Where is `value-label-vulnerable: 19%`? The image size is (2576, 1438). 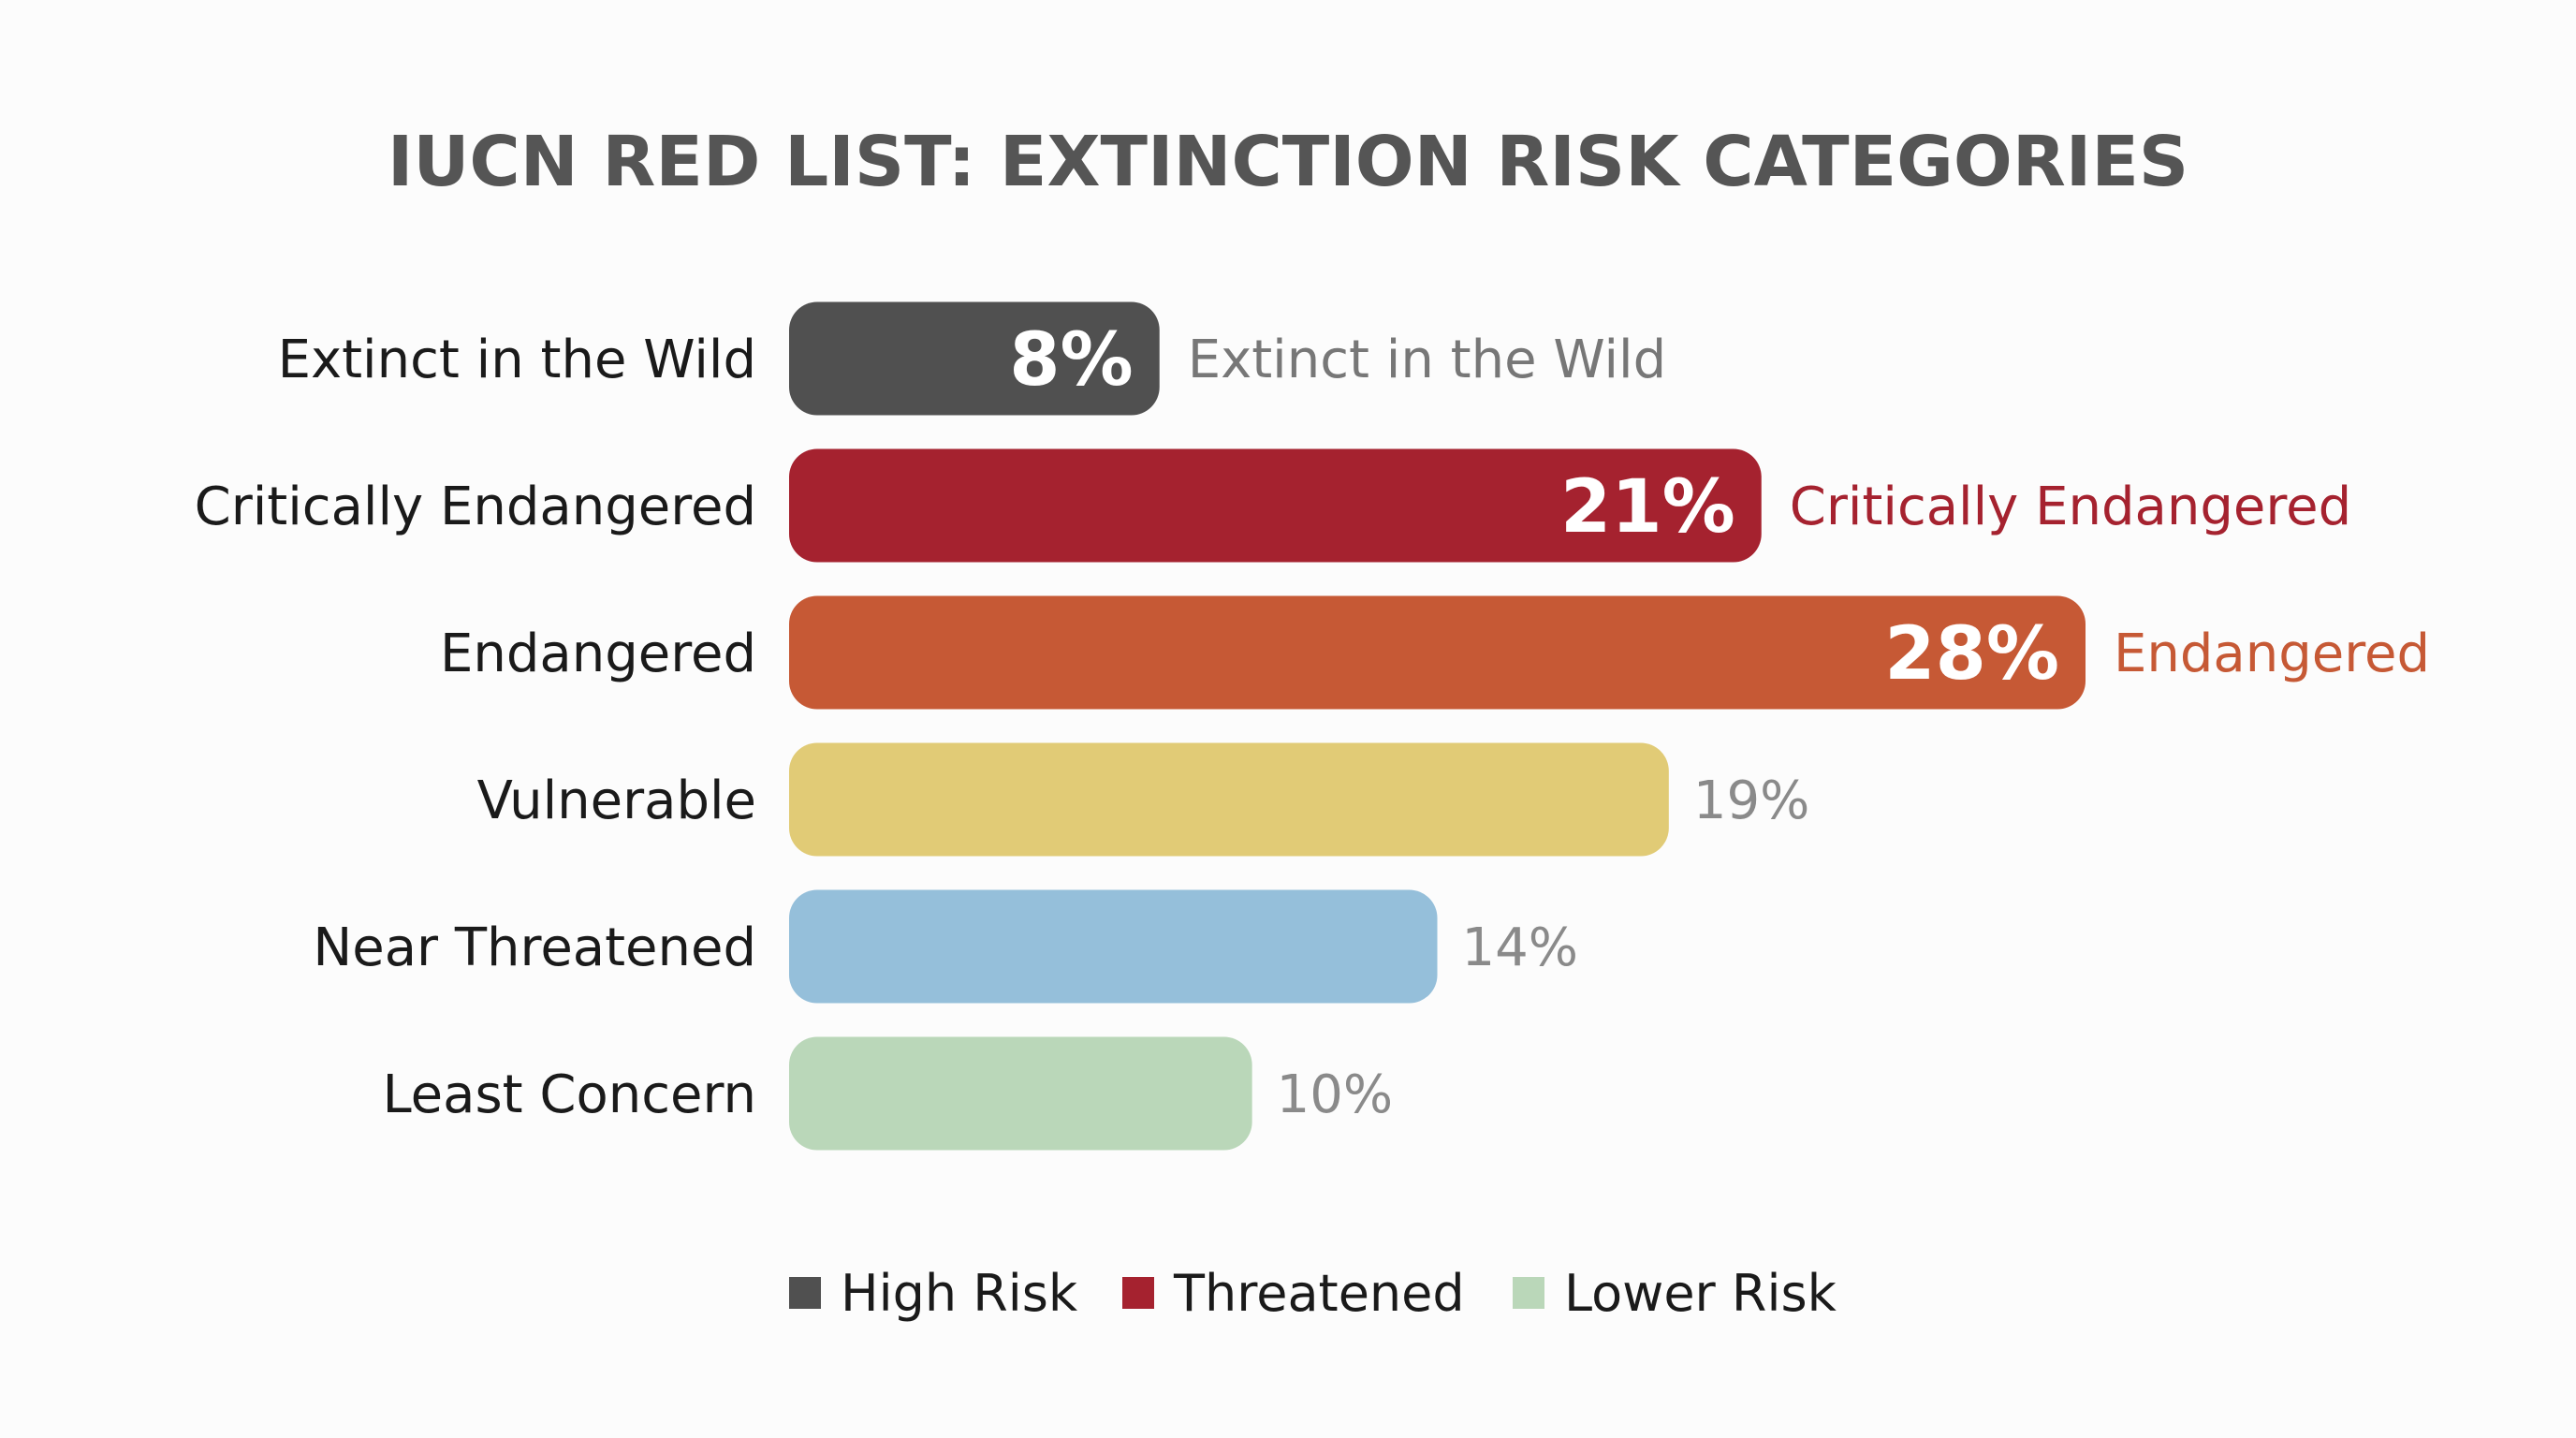 value-label-vulnerable: 19% is located at coordinates (1751, 800).